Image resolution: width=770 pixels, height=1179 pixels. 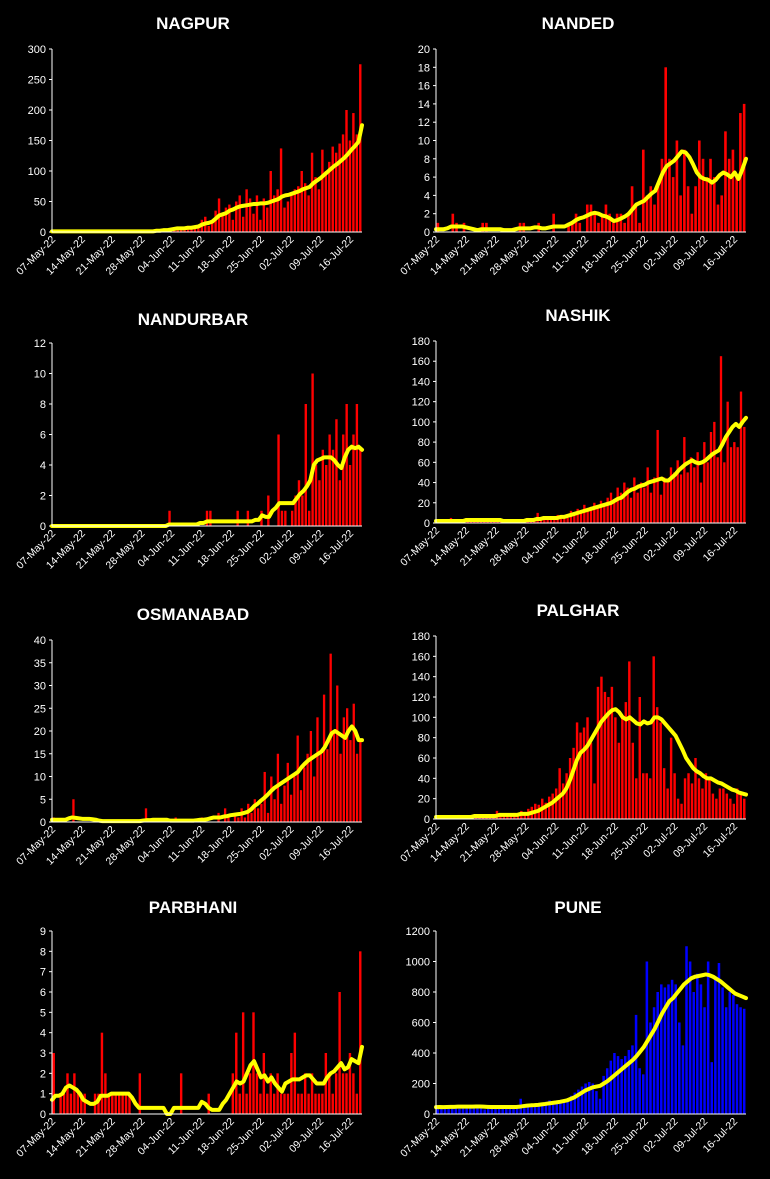 I want to click on y-tick-label: 10, so click(x=40, y=778).